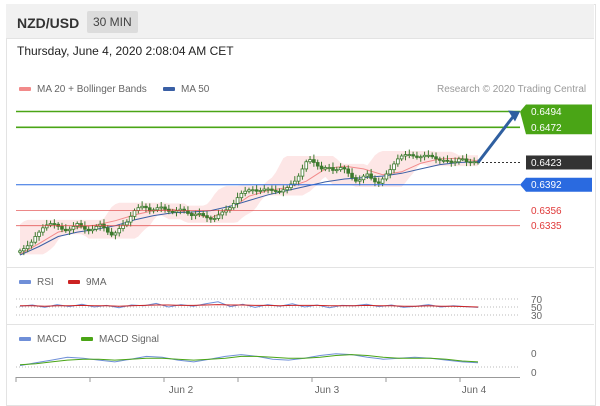  What do you see at coordinates (537, 316) in the screenshot?
I see `rsi-tick-label: 30` at bounding box center [537, 316].